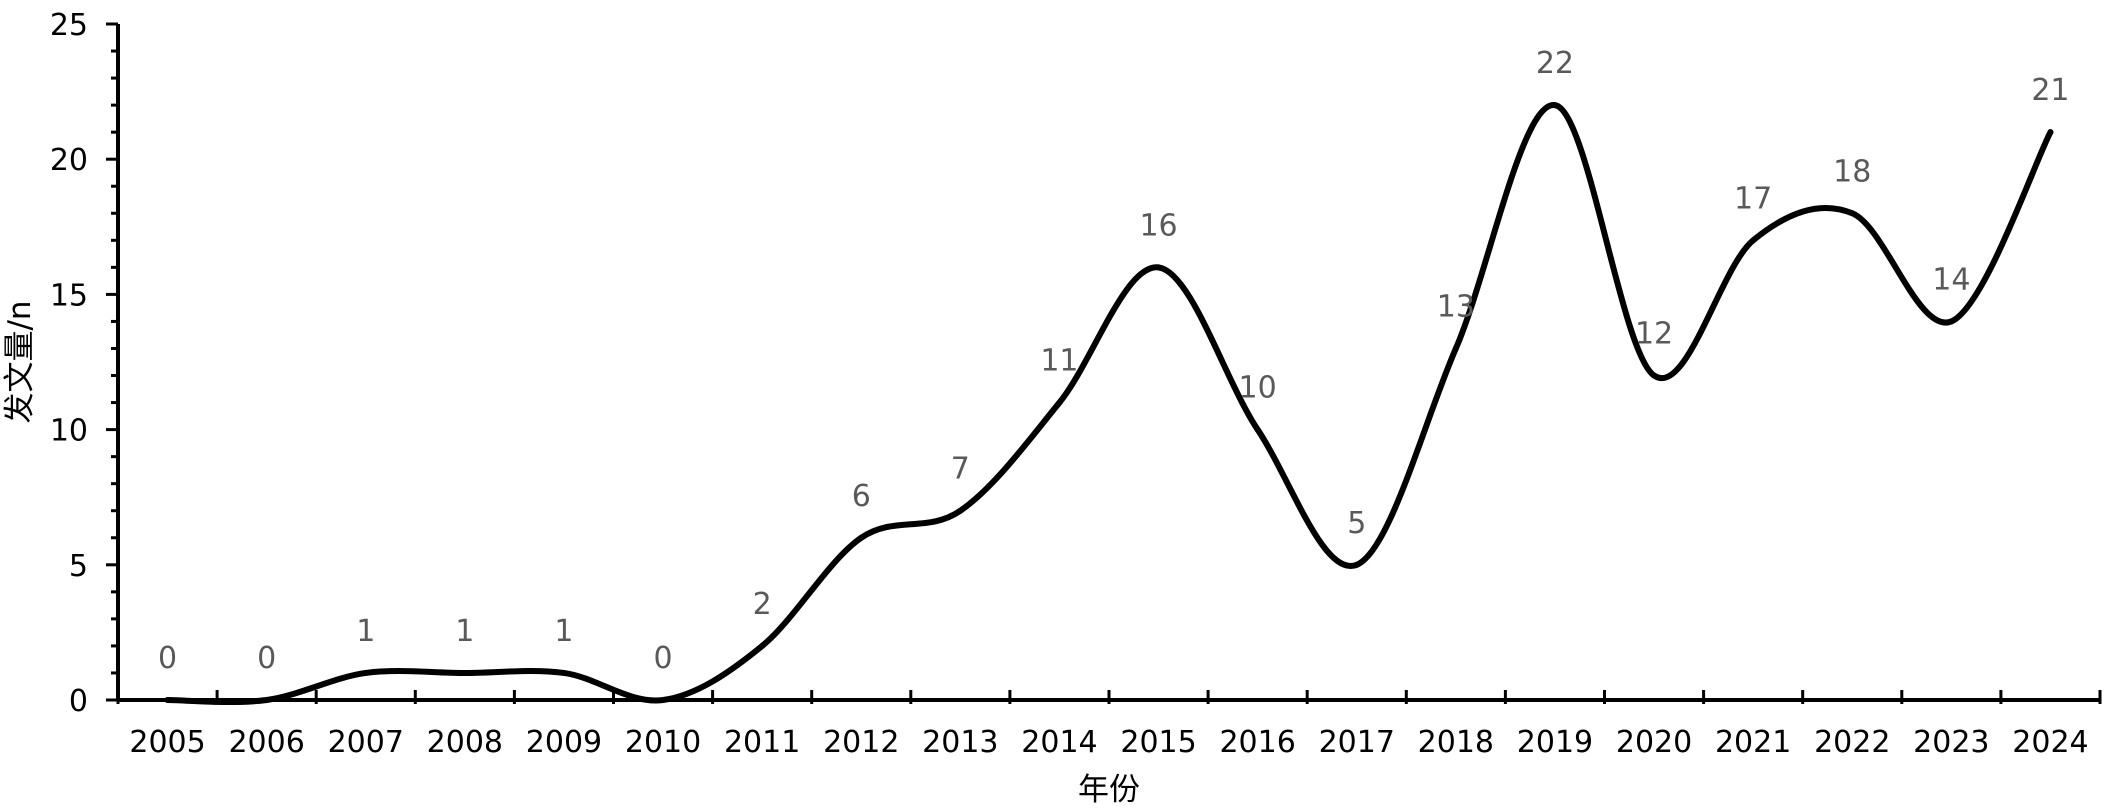 This screenshot has width=2109, height=809. Describe the element at coordinates (1059, 742) in the screenshot. I see `x-tick-label: 2014` at that location.